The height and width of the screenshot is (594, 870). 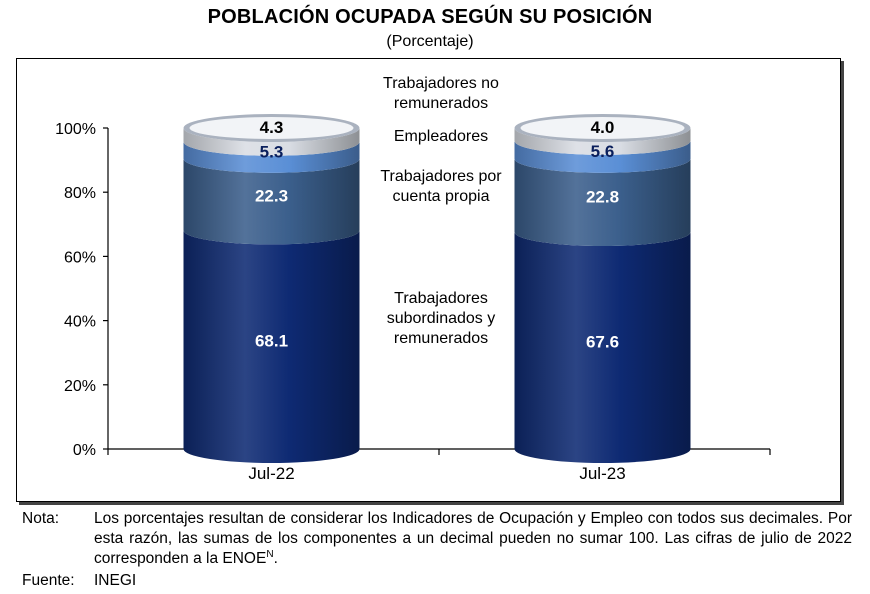 What do you see at coordinates (271, 196) in the screenshot?
I see `data-label: 22.3` at bounding box center [271, 196].